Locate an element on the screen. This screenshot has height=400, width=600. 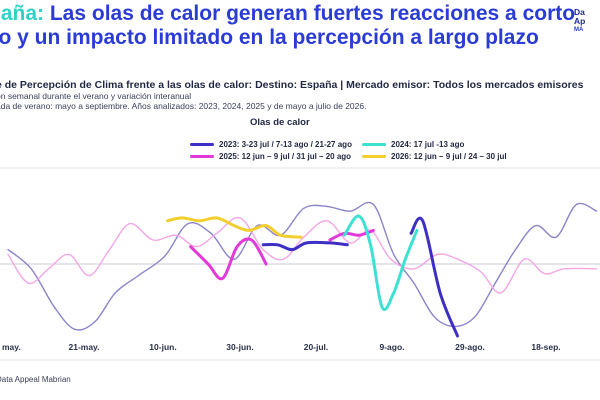
x-tick-label: may. is located at coordinates (11, 347).